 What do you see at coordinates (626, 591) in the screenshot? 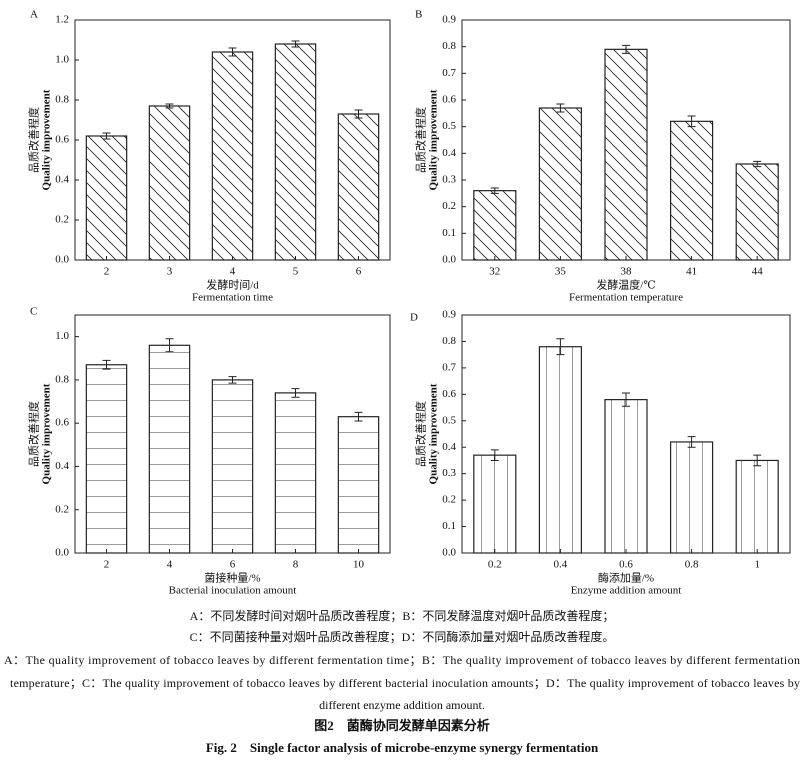
I see `x-axis-label-en: Enzyme addition amount` at bounding box center [626, 591].